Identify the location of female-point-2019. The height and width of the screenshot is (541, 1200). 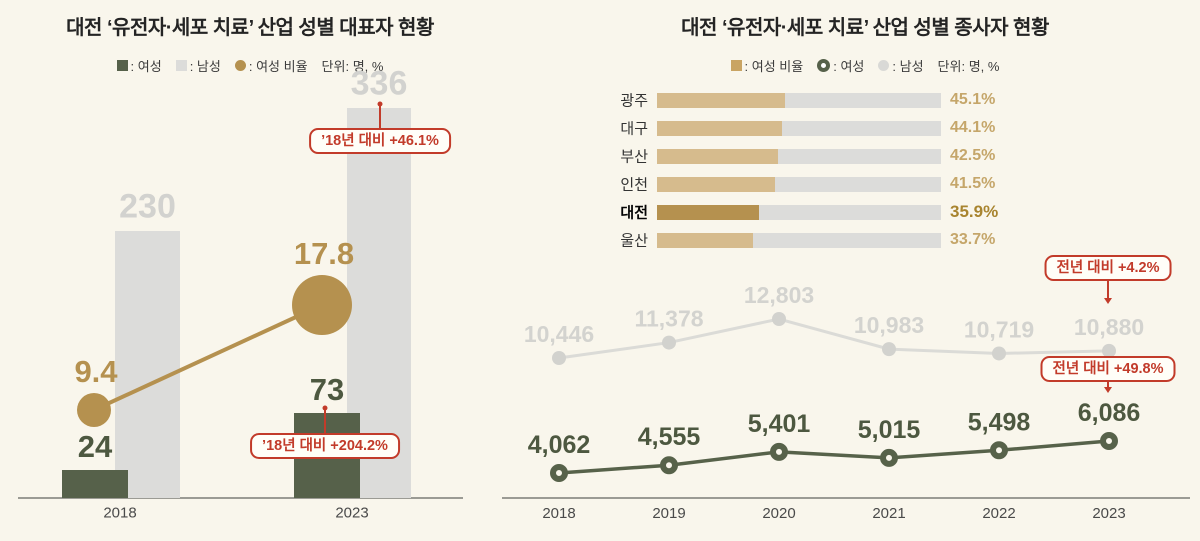
(669, 465).